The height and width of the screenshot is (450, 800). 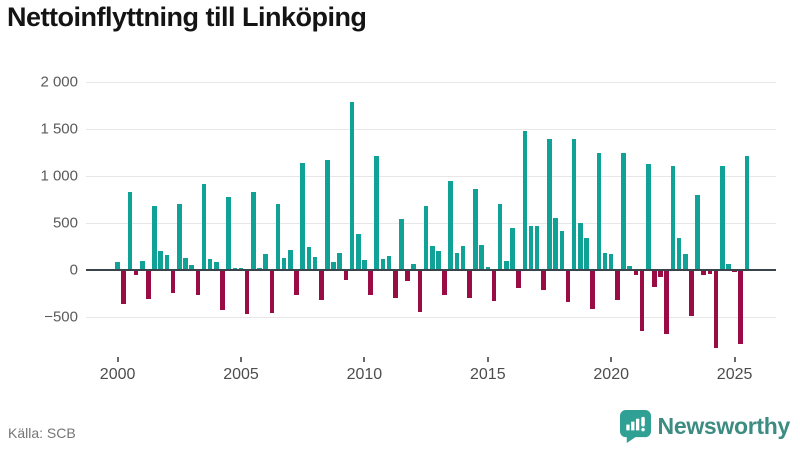 I want to click on bar-2018-q1, so click(x=562, y=250).